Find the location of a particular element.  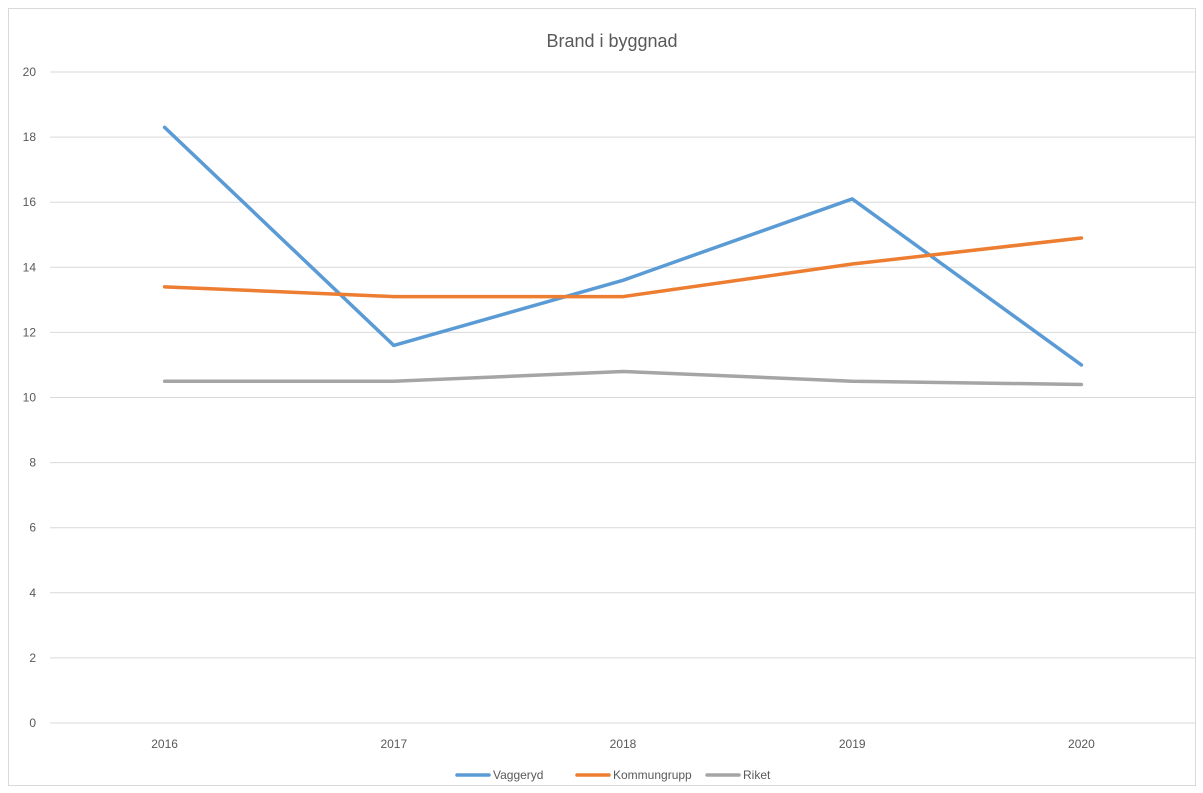

legend-entry-kommungrupp: Kommungrupp is located at coordinates (633, 775).